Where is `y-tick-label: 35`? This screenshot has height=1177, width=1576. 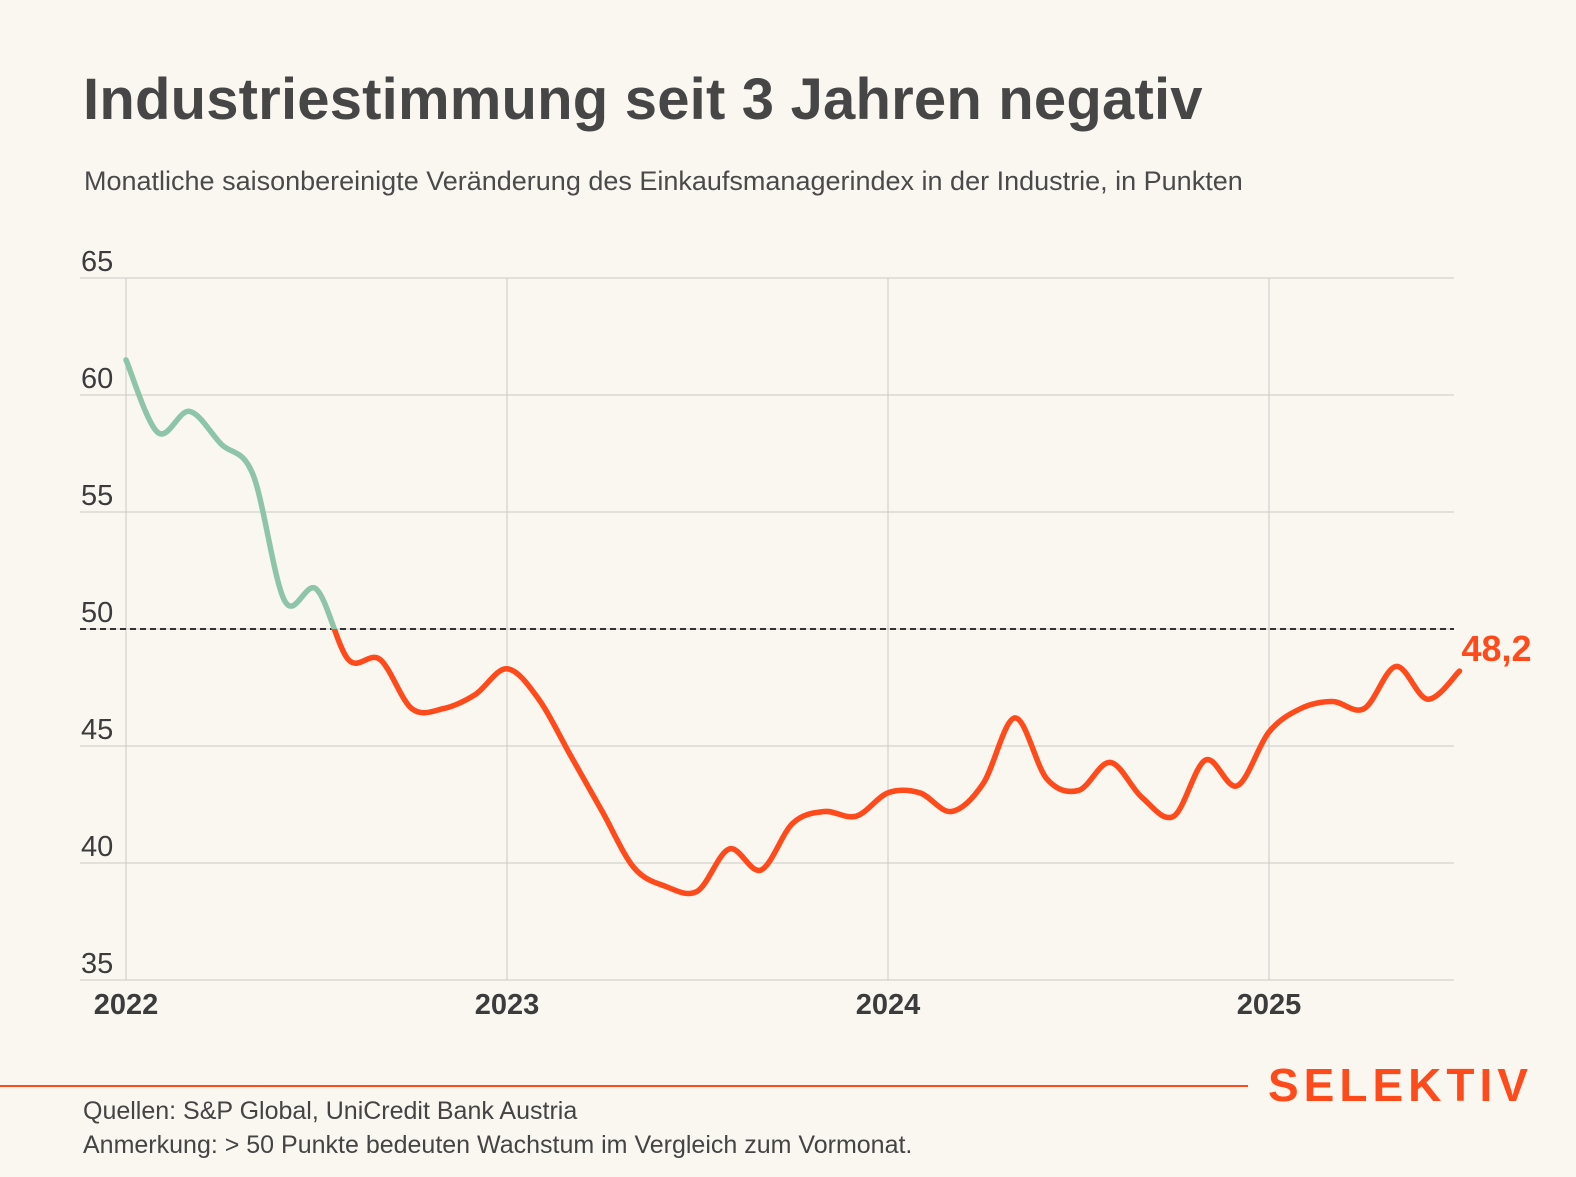
y-tick-label: 35 is located at coordinates (97, 964).